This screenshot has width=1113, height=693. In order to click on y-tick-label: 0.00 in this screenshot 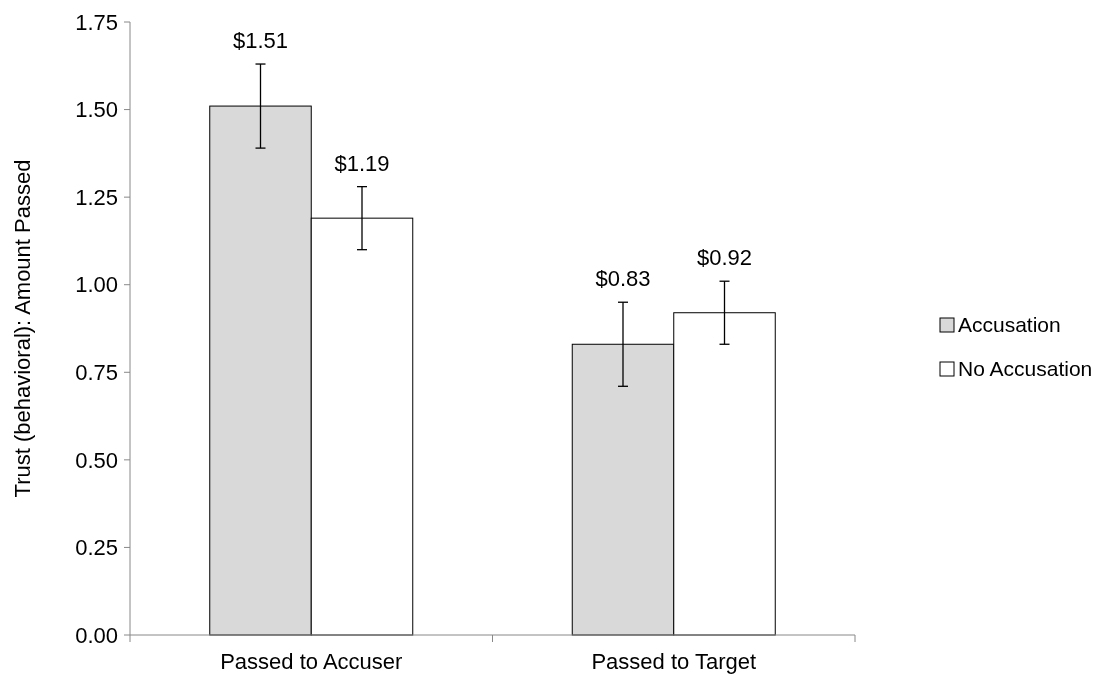, I will do `click(96, 635)`.